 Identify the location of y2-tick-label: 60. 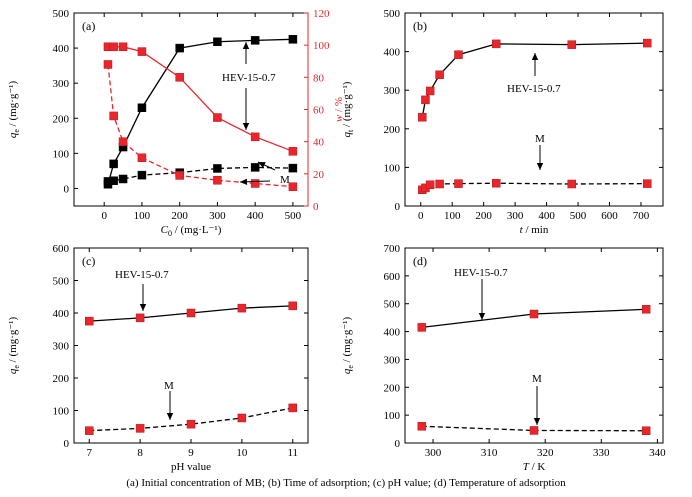
(319, 111).